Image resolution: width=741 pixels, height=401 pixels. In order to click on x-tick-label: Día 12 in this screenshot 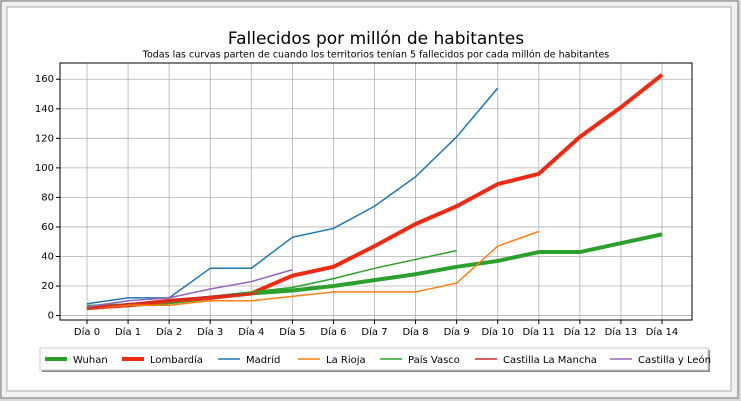, I will do `click(580, 332)`.